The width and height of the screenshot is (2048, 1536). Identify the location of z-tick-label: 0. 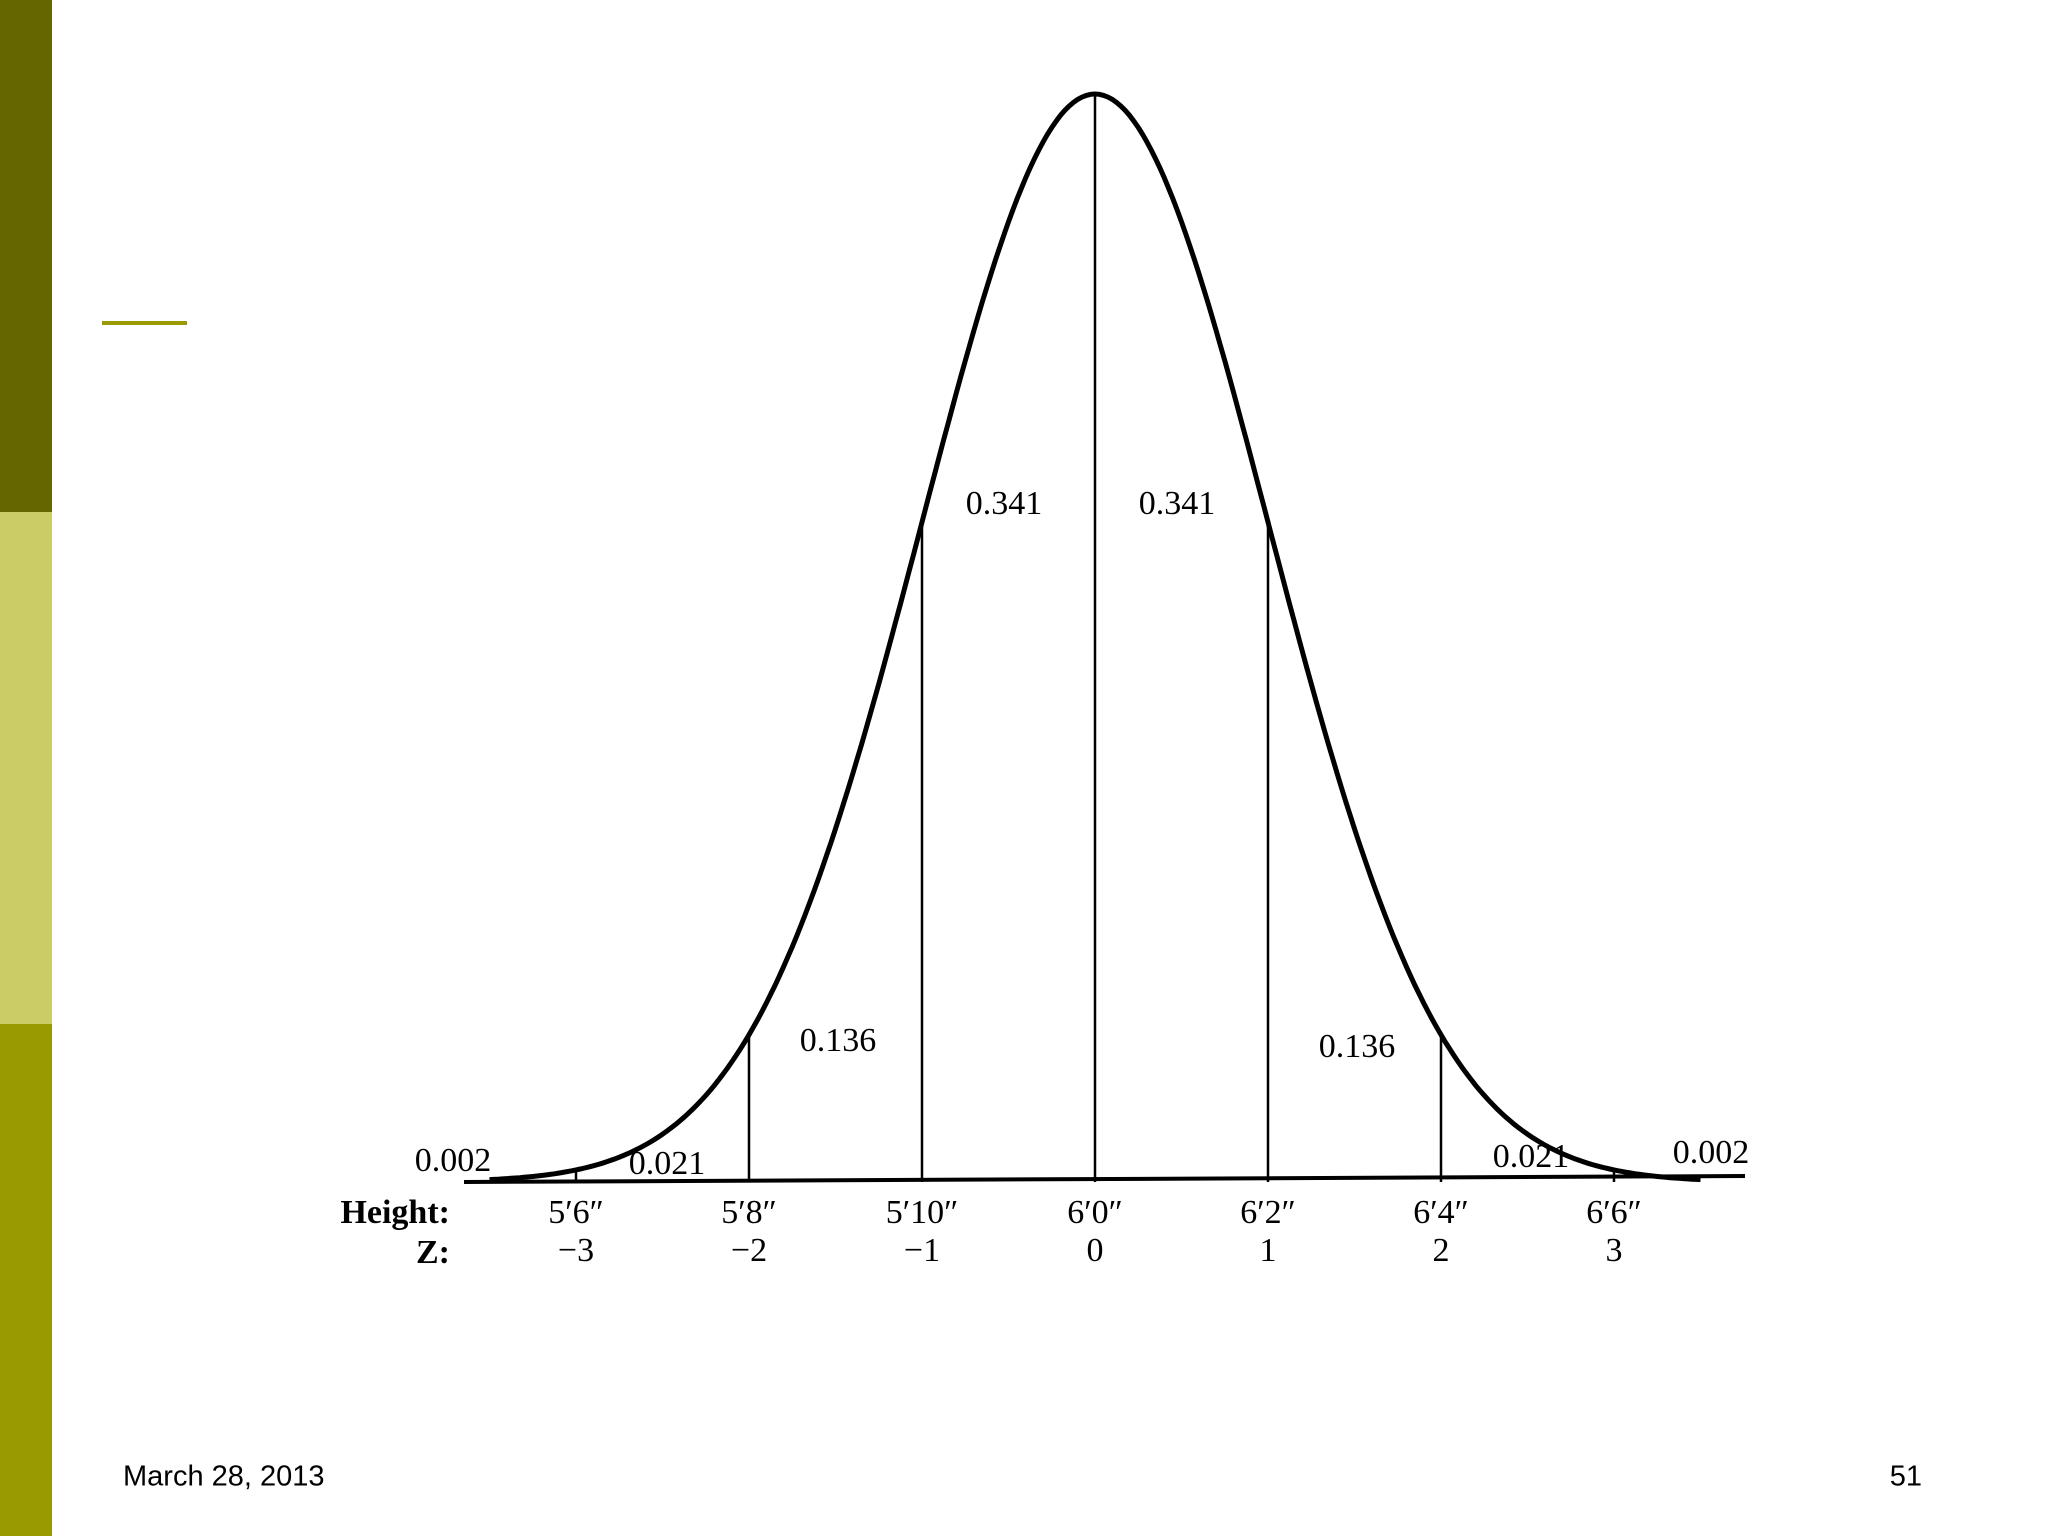
(1095, 1250).